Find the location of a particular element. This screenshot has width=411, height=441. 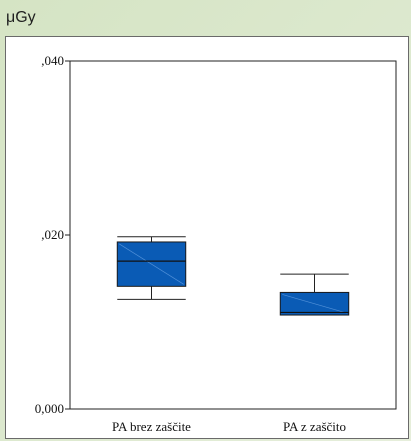

category-label-1: PA z zaščito is located at coordinates (314, 426).